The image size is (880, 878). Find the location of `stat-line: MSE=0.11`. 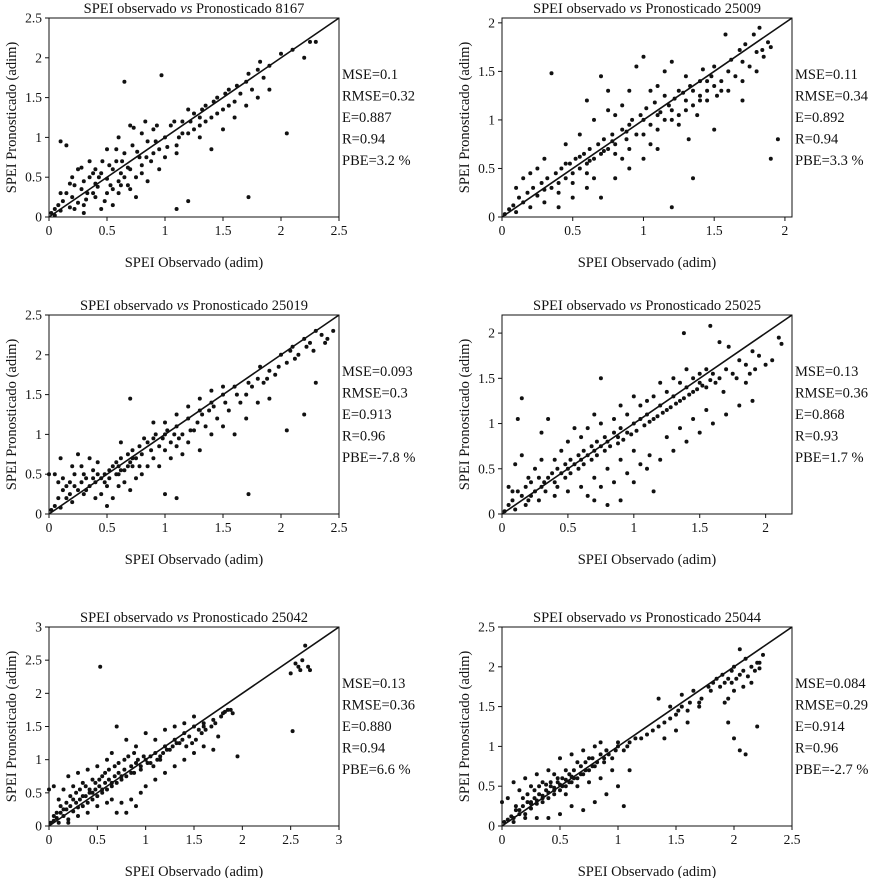

stat-line: MSE=0.11 is located at coordinates (826, 75).